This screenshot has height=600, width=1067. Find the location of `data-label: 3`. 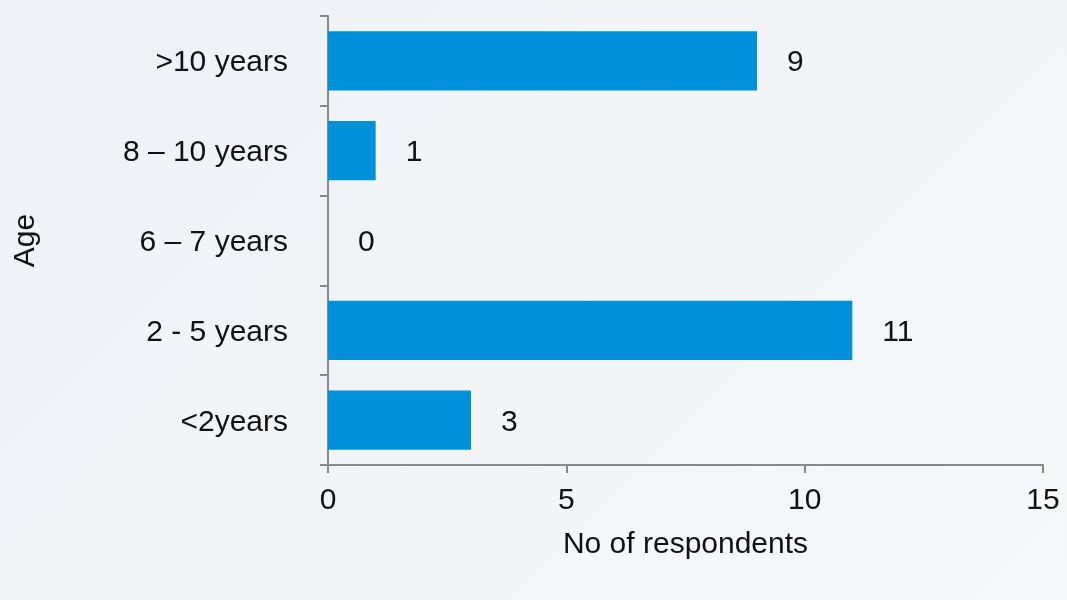

data-label: 3 is located at coordinates (509, 420).